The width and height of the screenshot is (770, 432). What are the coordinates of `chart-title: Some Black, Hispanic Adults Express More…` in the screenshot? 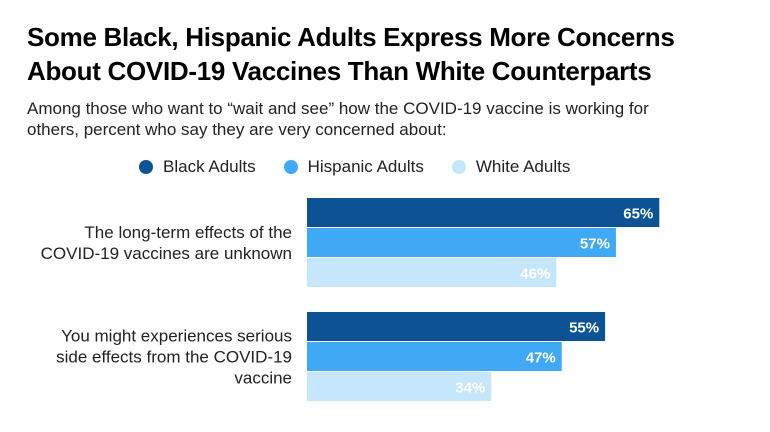 It's located at (392, 54).